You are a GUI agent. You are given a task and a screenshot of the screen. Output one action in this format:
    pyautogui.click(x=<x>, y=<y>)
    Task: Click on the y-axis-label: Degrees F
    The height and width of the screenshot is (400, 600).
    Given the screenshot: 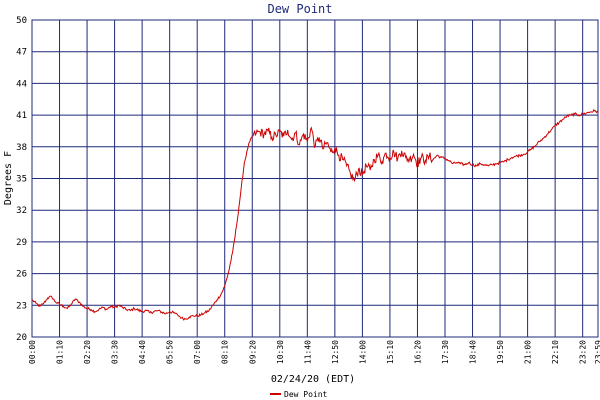 What is the action you would take?
    pyautogui.click(x=8, y=178)
    